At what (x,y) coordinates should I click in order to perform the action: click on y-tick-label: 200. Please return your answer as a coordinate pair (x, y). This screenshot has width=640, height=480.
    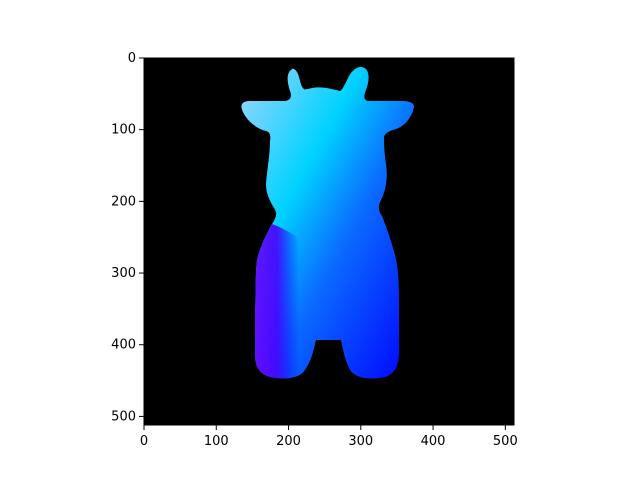
    Looking at the image, I should click on (123, 201).